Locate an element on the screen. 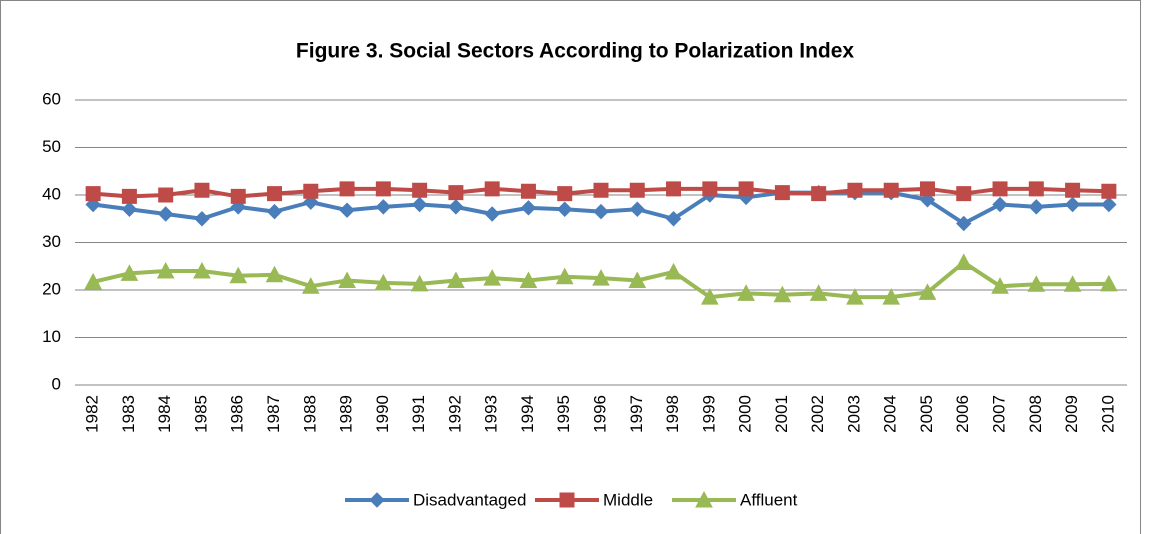 The width and height of the screenshot is (1149, 534). y-tick-label: 10 is located at coordinates (51, 336).